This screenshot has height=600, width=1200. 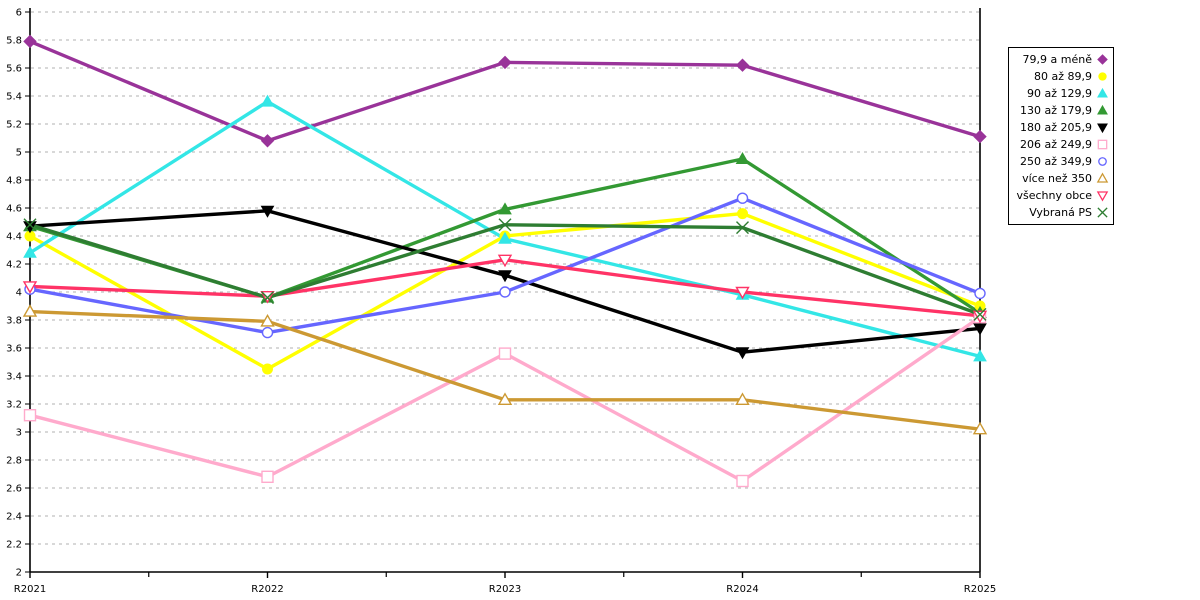 What do you see at coordinates (1056, 161) in the screenshot?
I see `legend-item-label: 250 až 349,9` at bounding box center [1056, 161].